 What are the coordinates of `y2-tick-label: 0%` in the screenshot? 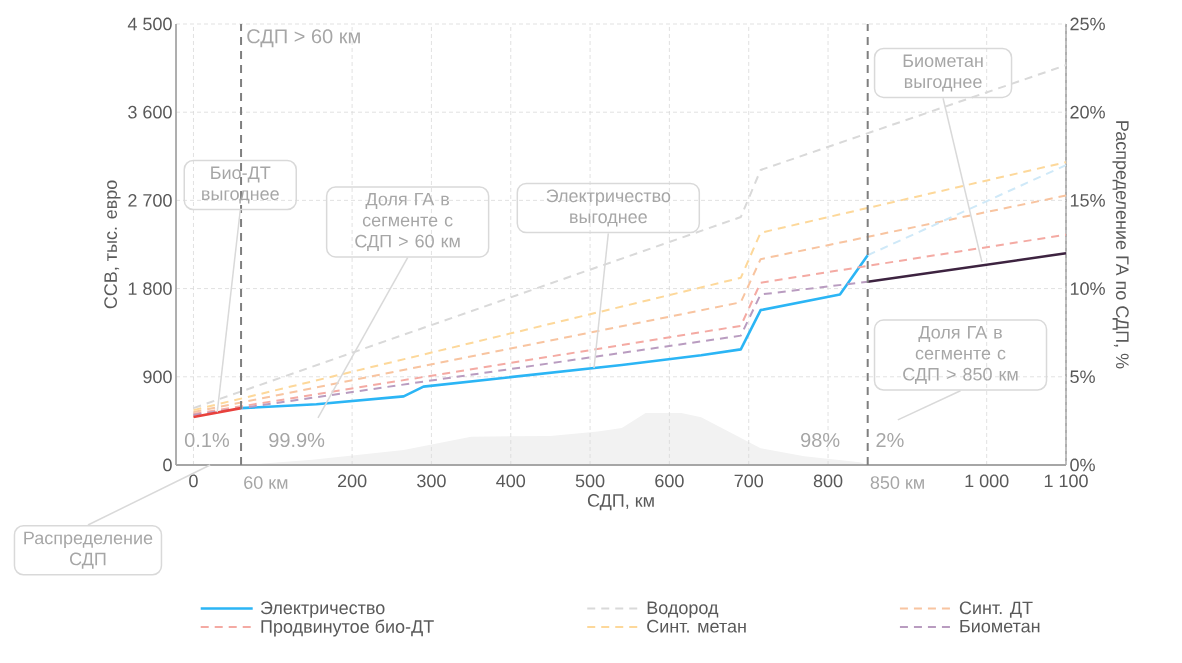 It's located at (1082, 465).